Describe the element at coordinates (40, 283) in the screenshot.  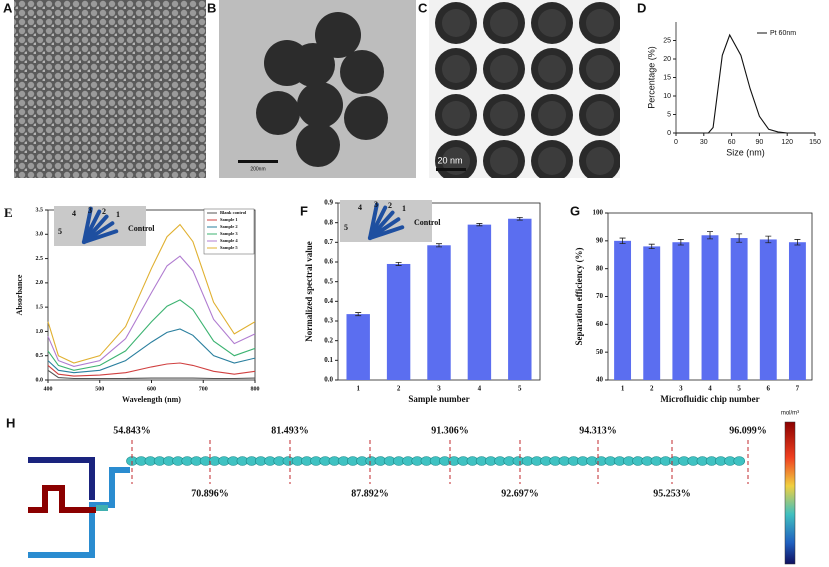
I see `y-tick-label: 2.0` at that location.